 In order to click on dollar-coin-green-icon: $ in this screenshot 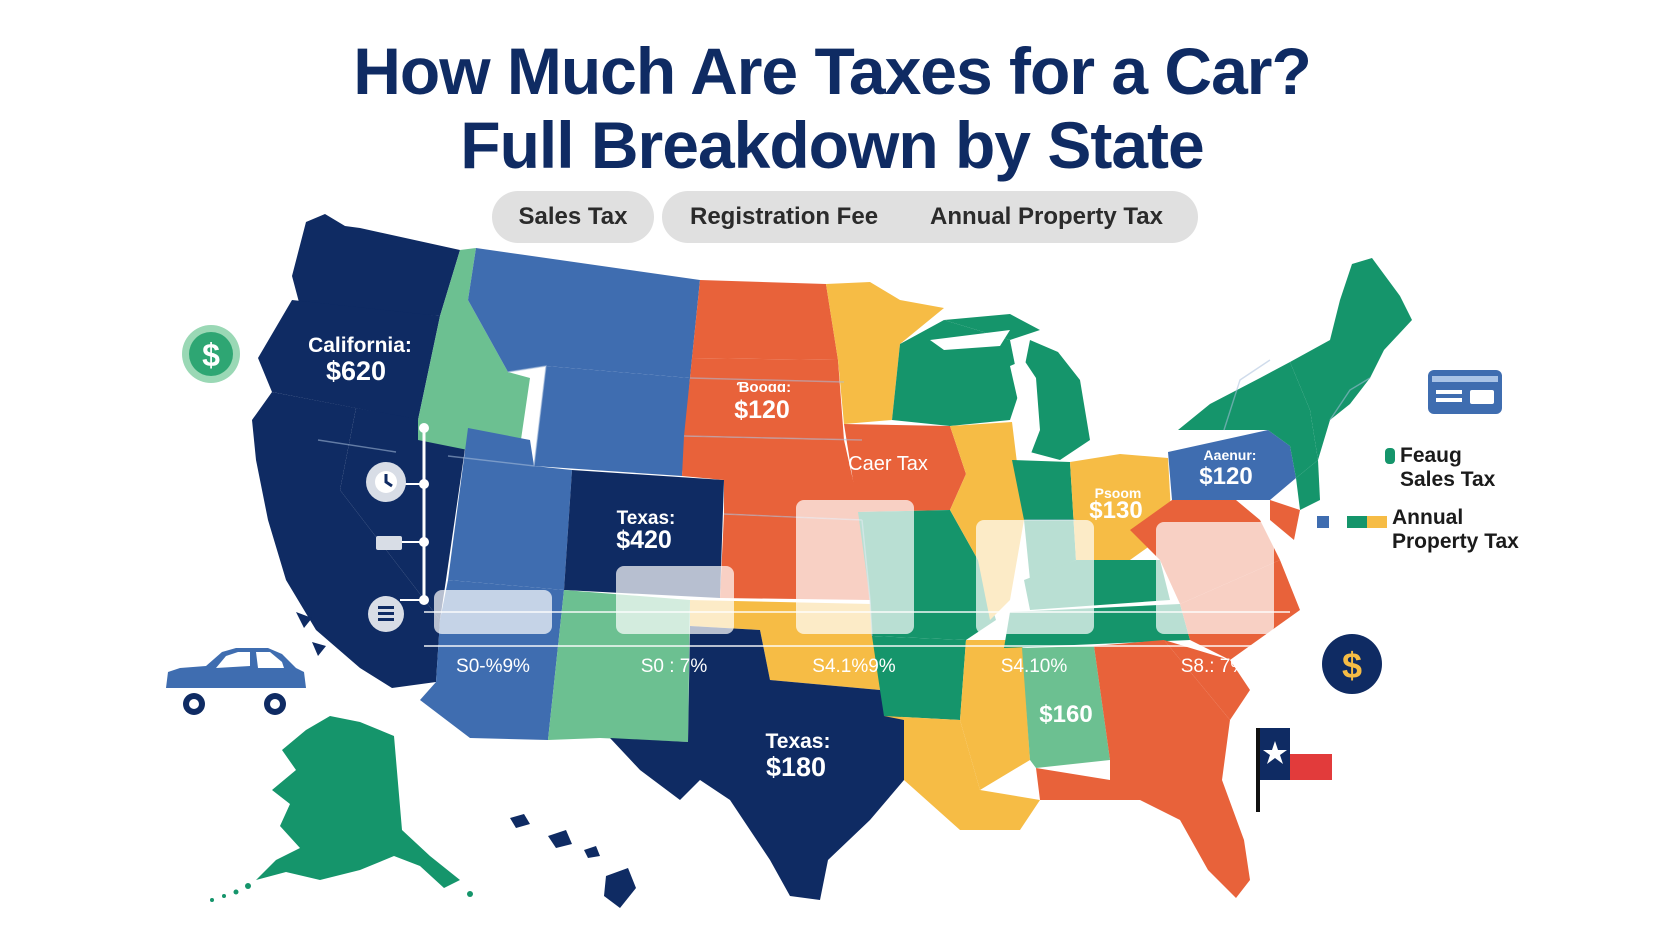, I will do `click(211, 354)`.